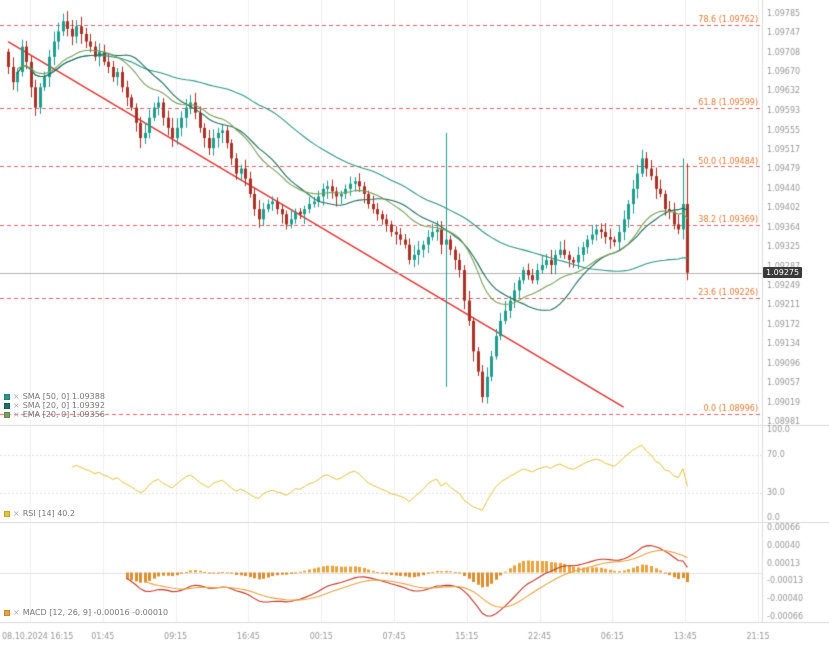 The image size is (829, 654). What do you see at coordinates (49, 513) in the screenshot?
I see `legend-label: RSI [14] 40.2` at bounding box center [49, 513].